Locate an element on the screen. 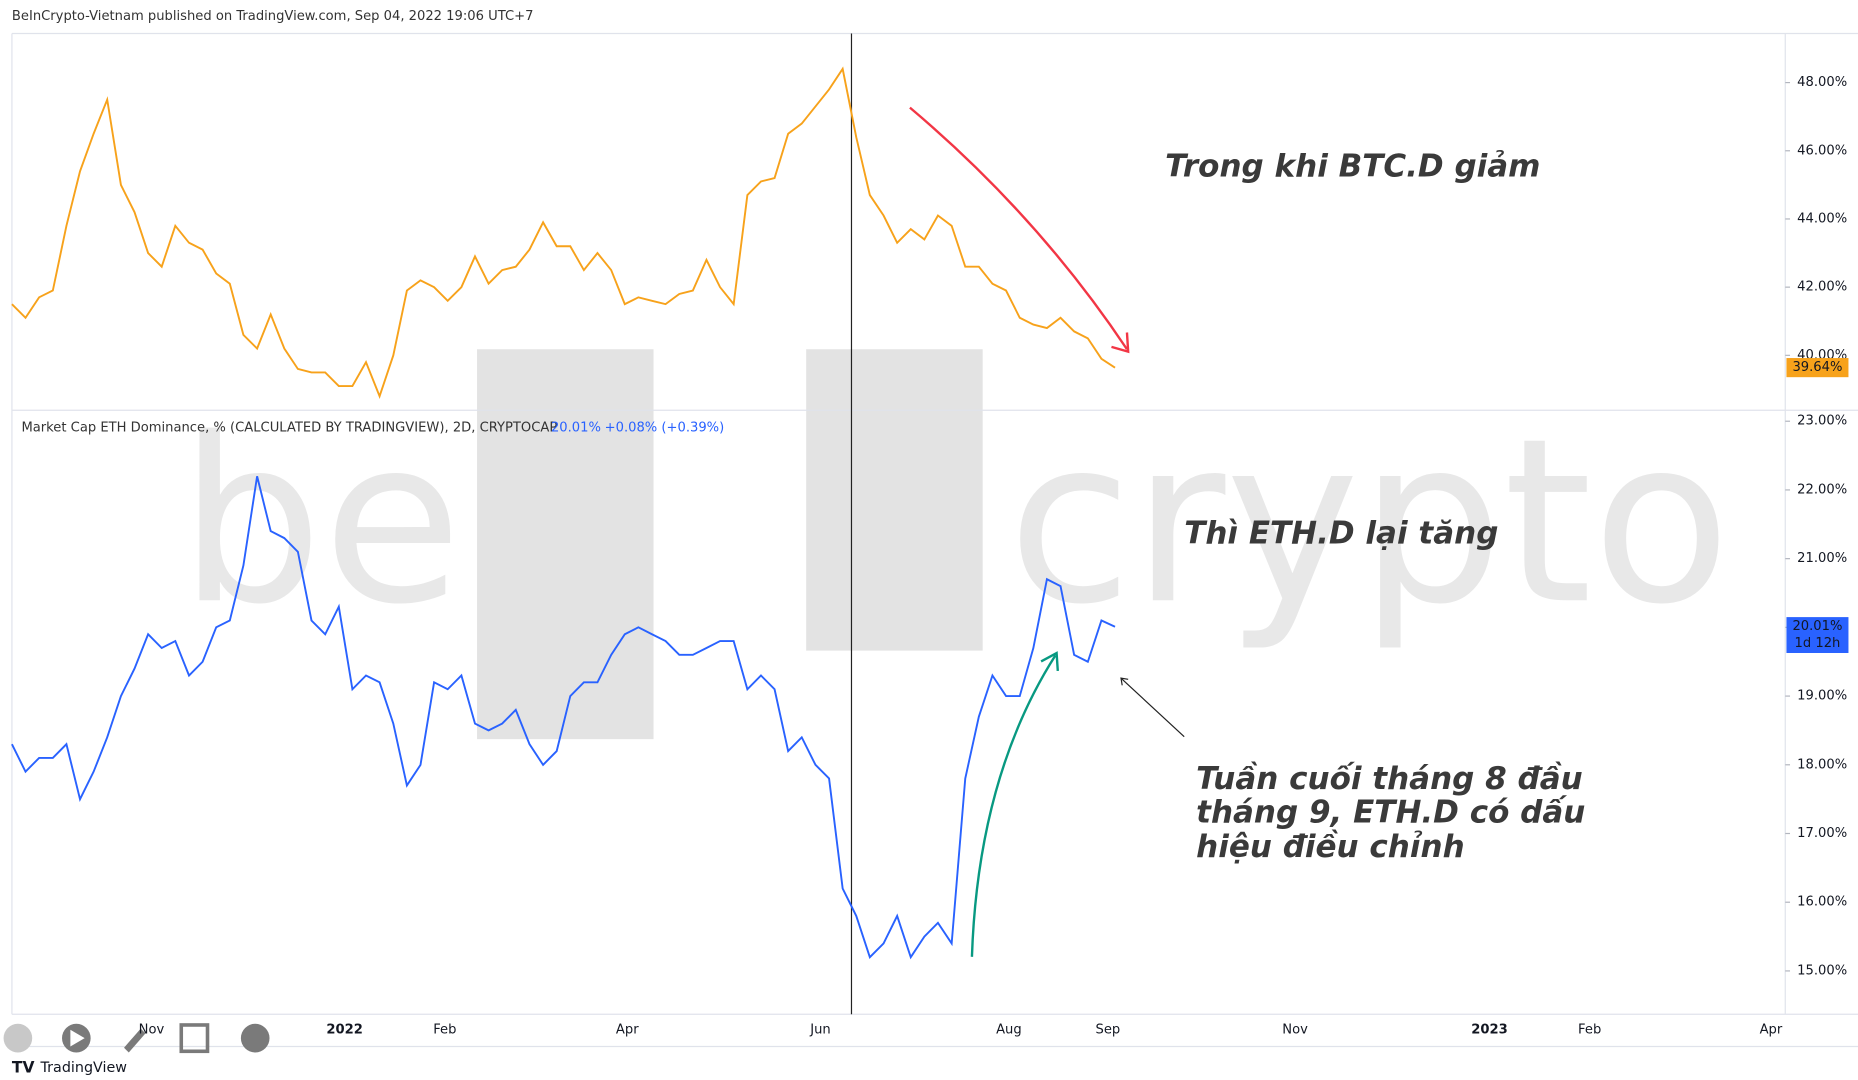  y-tick-label: 46.00% is located at coordinates (1822, 150).